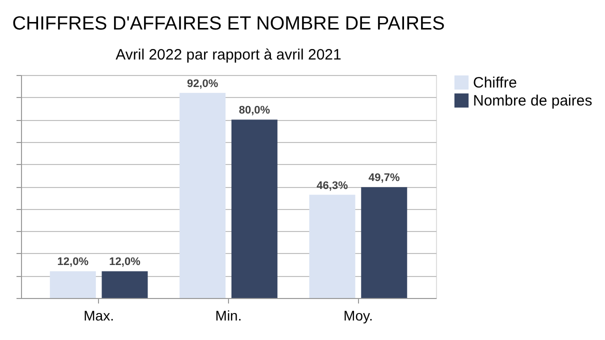 This screenshot has height=340, width=605. Describe the element at coordinates (229, 55) in the screenshot. I see `chart-subtitle: Avril 2022 par rapport à avril 2021` at that location.